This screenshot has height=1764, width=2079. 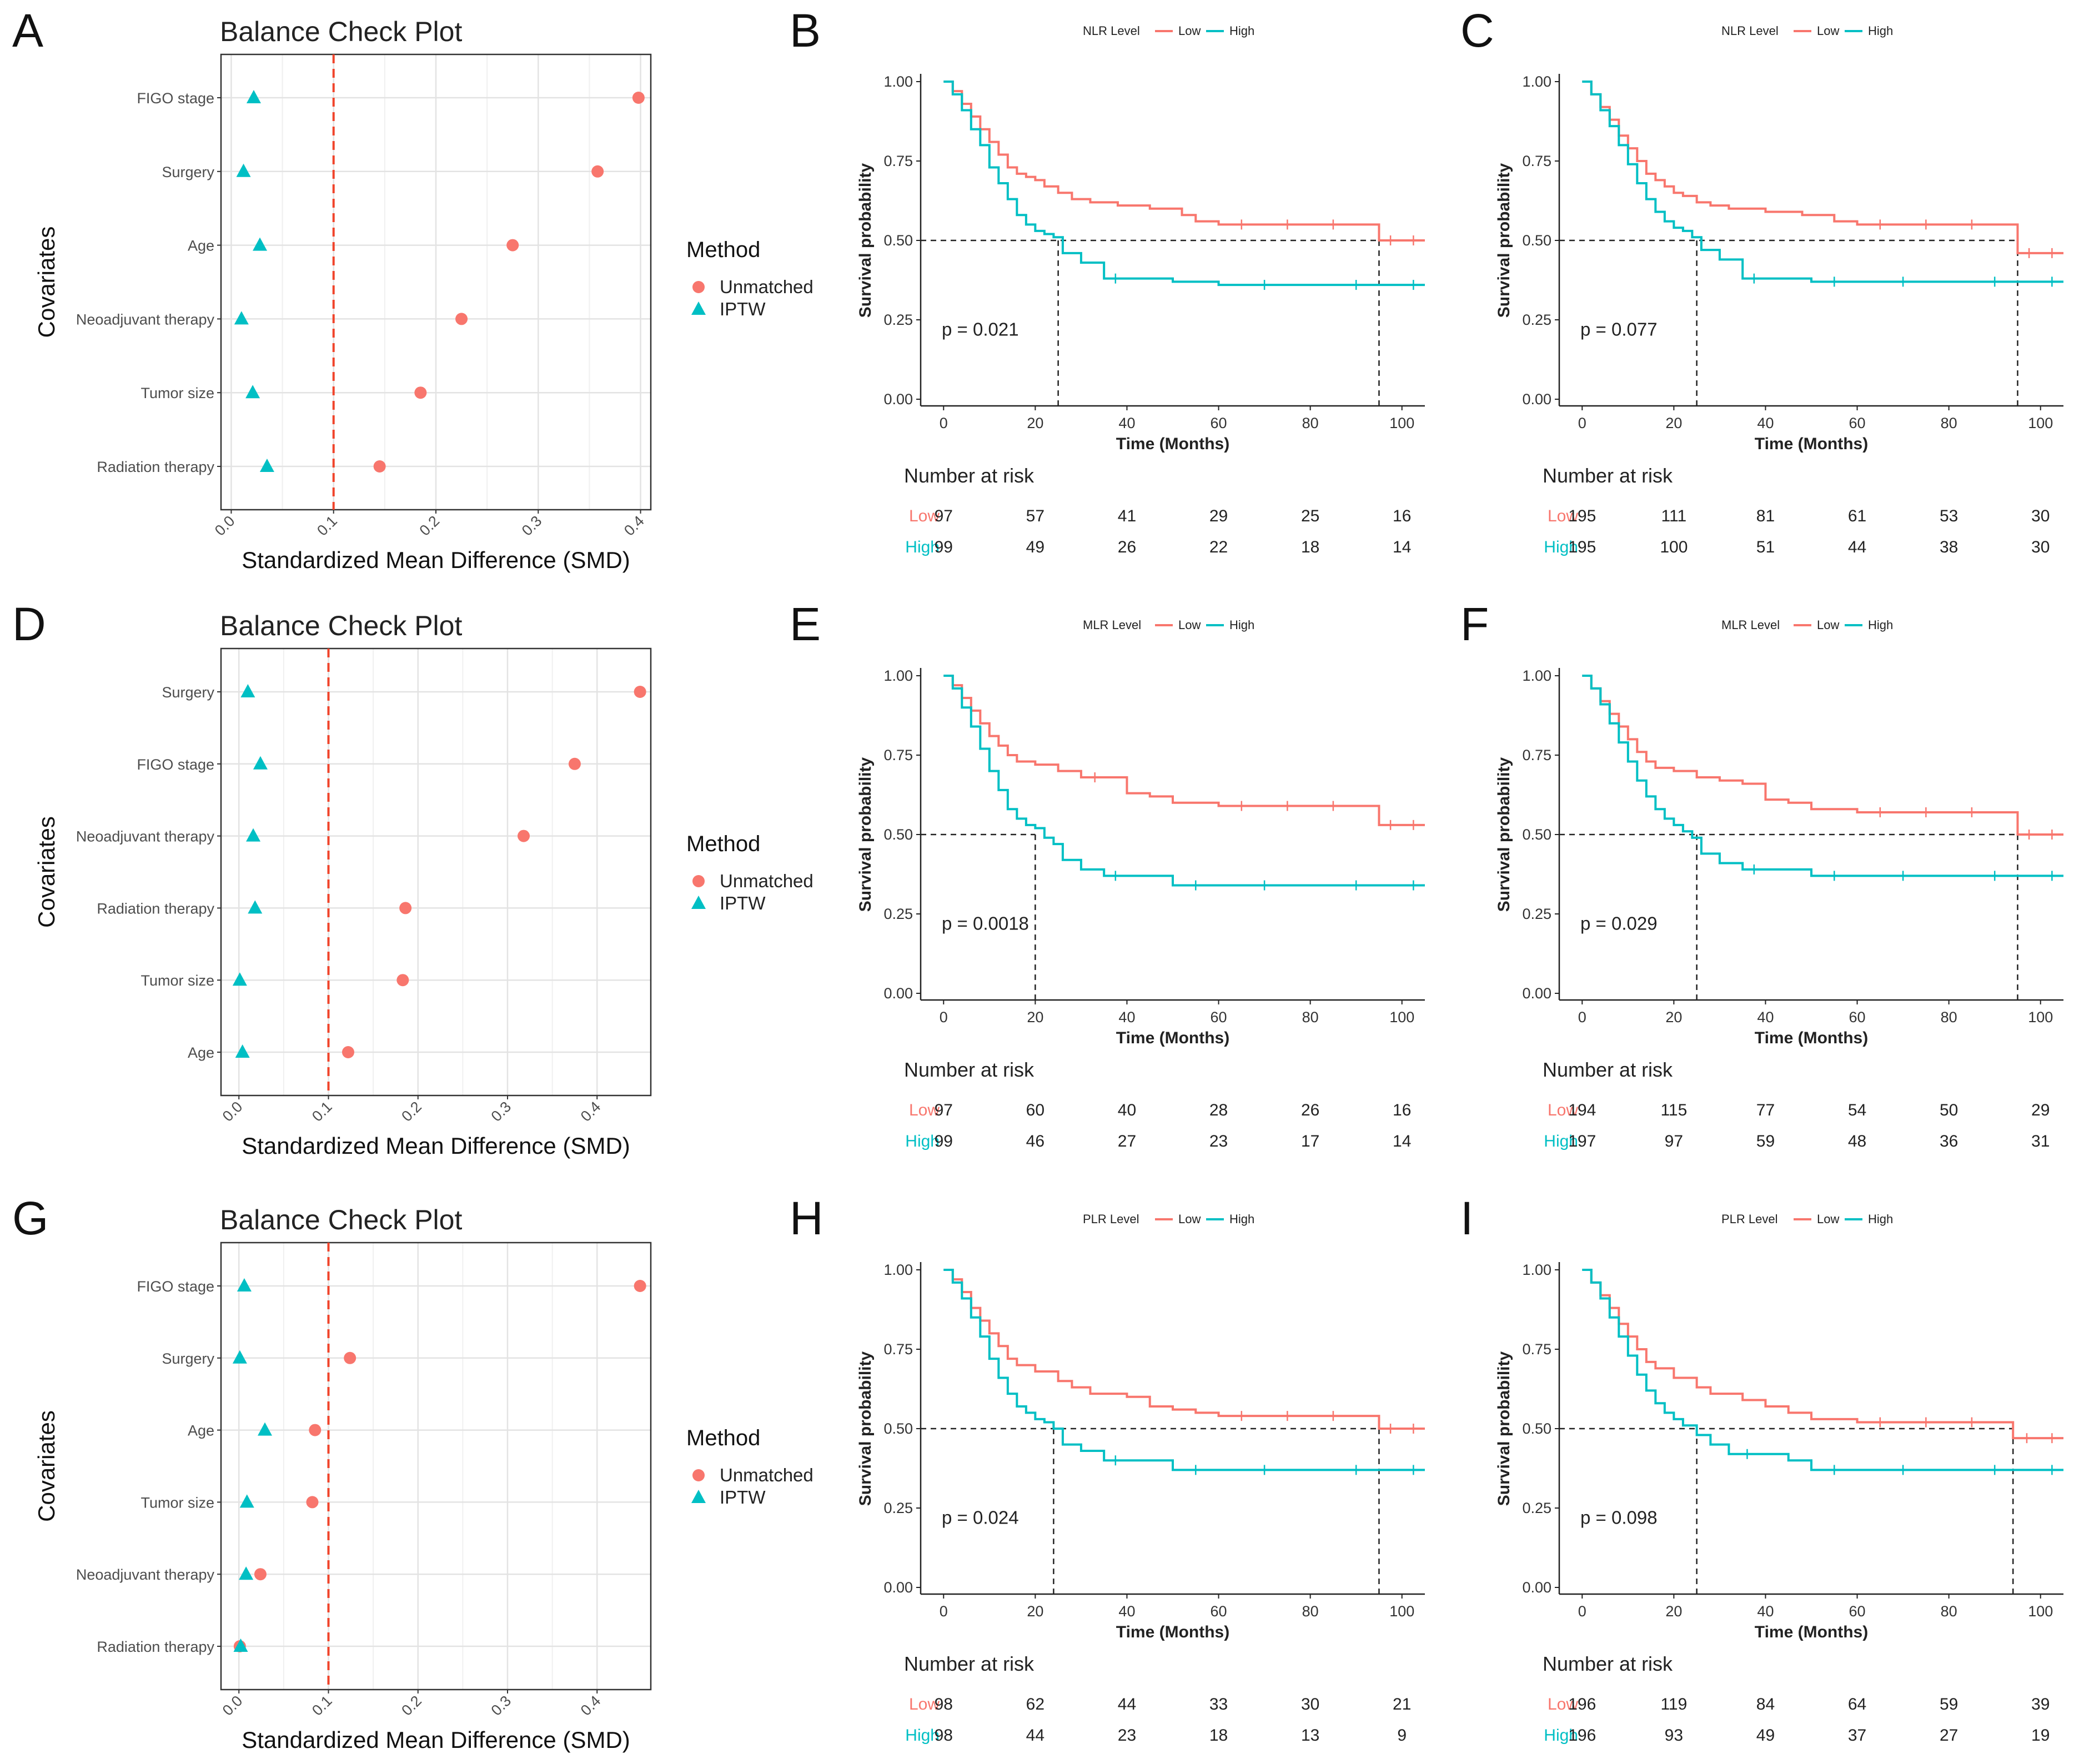 What do you see at coordinates (2041, 1141) in the screenshot?
I see `risk-count: 31` at bounding box center [2041, 1141].